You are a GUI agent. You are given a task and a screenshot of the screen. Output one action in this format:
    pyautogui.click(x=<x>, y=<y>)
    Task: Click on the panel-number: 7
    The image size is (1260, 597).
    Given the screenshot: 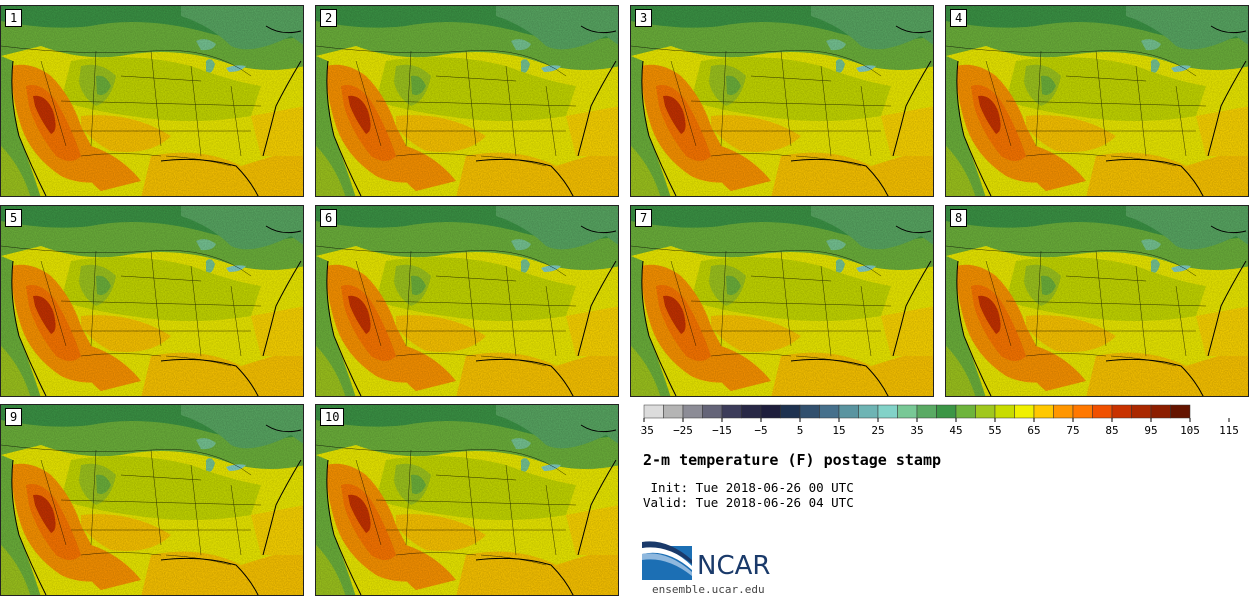 What is the action you would take?
    pyautogui.click(x=644, y=218)
    